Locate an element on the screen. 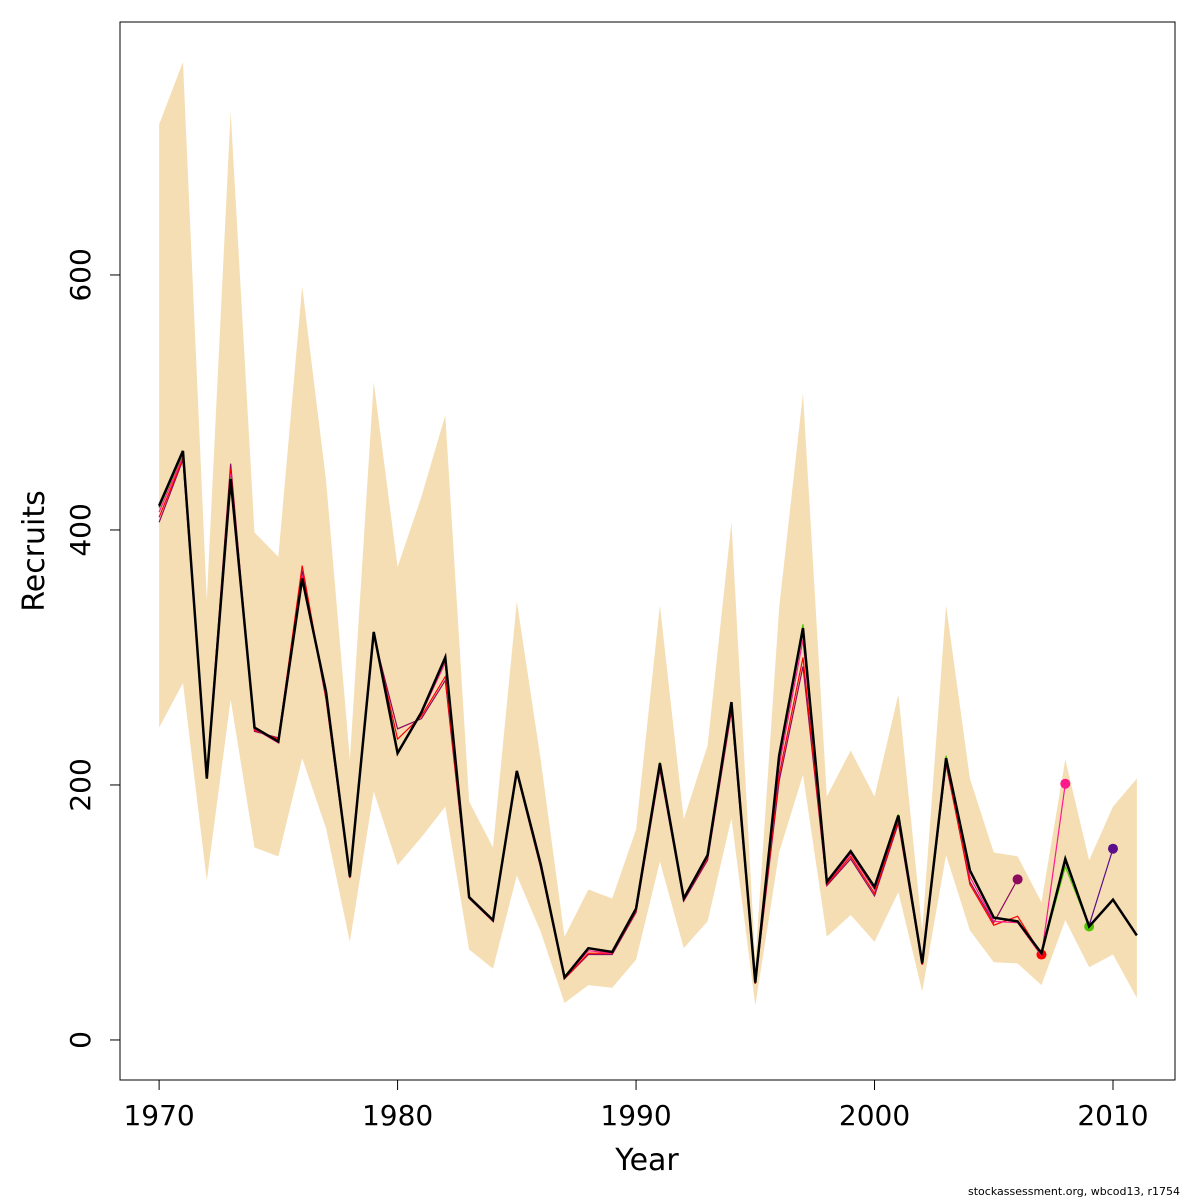 This screenshot has width=1200, height=1200. y-tick-label: 0 is located at coordinates (80, 1040).